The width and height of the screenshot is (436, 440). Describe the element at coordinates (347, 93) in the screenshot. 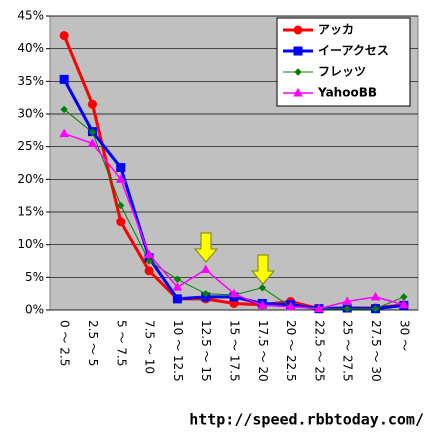

I see `legend-label: YahooBB` at that location.